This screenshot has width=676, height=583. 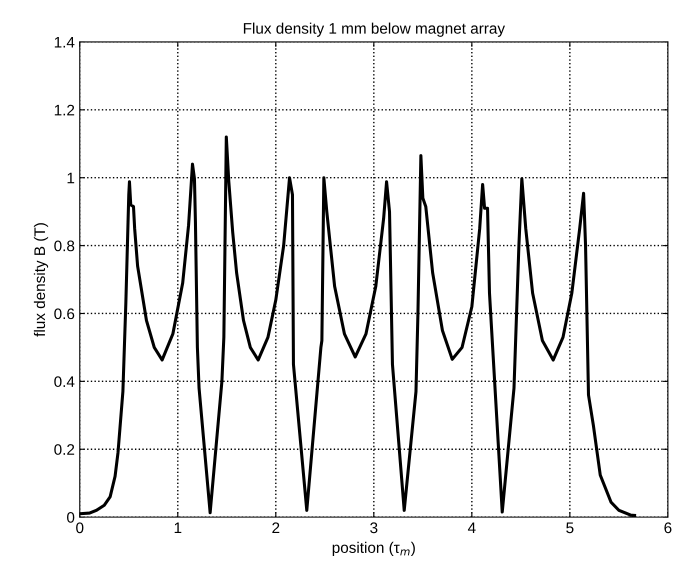 What do you see at coordinates (374, 528) in the screenshot?
I see `x-tick-label: 3` at bounding box center [374, 528].